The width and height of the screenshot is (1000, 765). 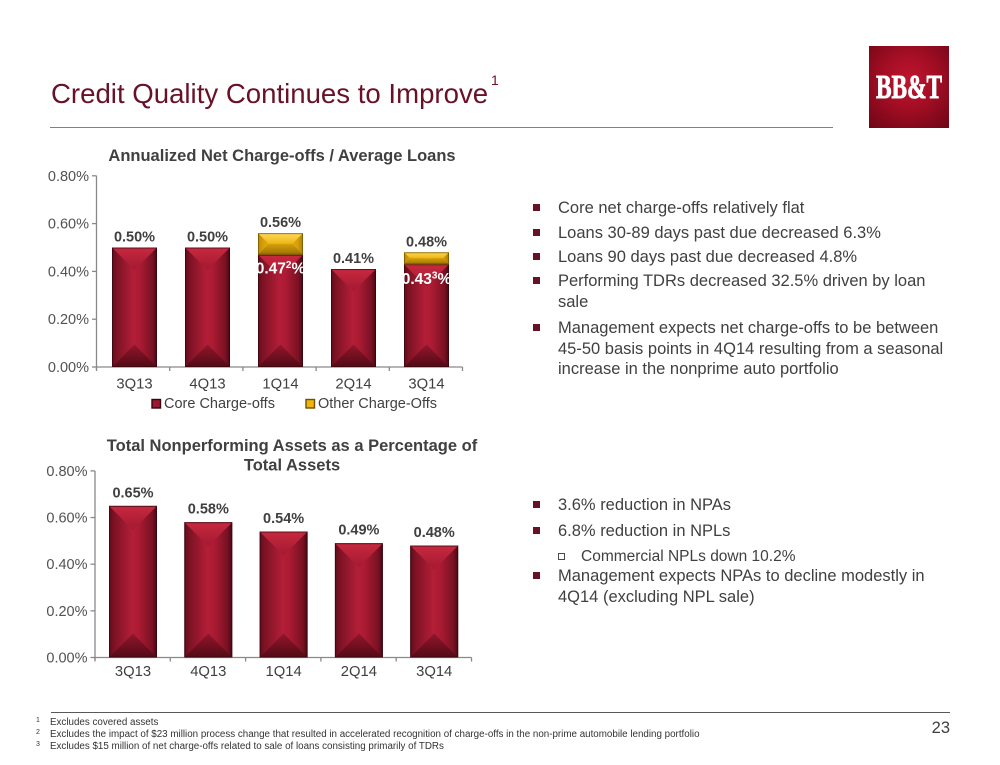 I want to click on svg-text: 0.56%, so click(x=280, y=223).